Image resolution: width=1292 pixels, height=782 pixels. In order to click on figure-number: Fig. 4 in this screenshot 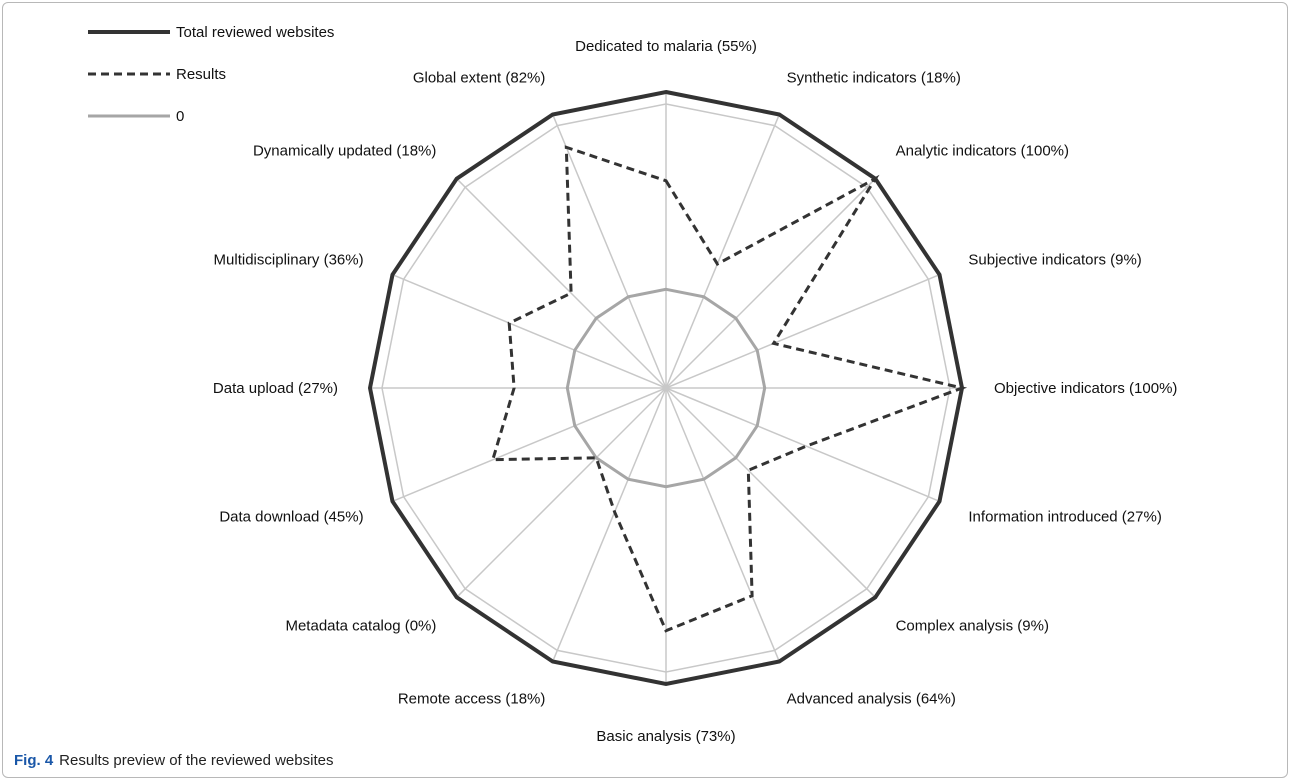, I will do `click(34, 760)`.